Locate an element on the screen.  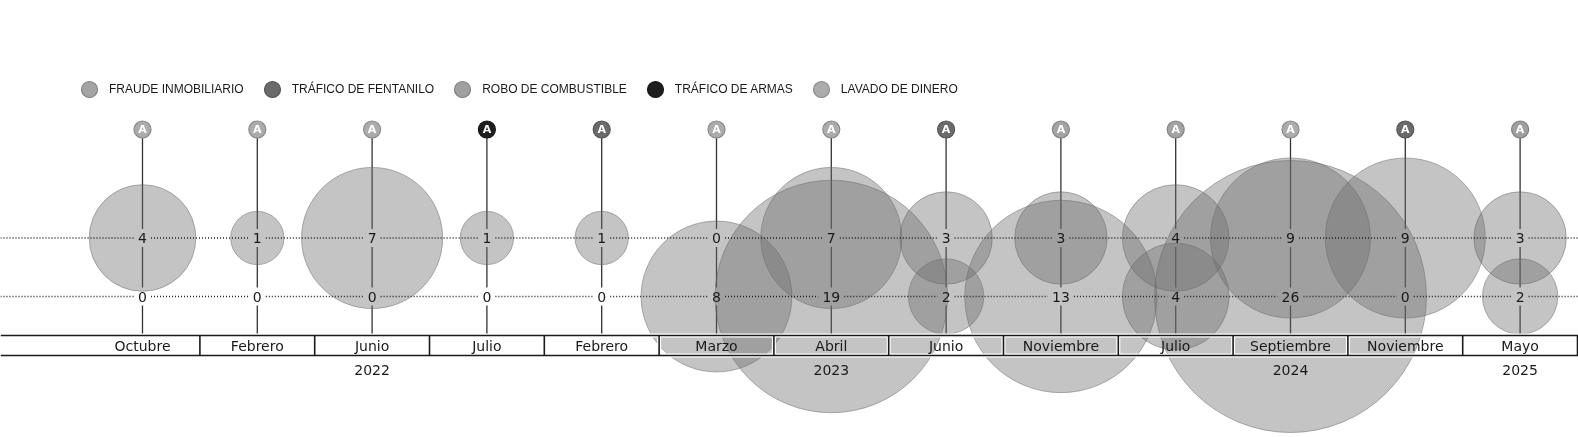
text: 2022 is located at coordinates (372, 369).